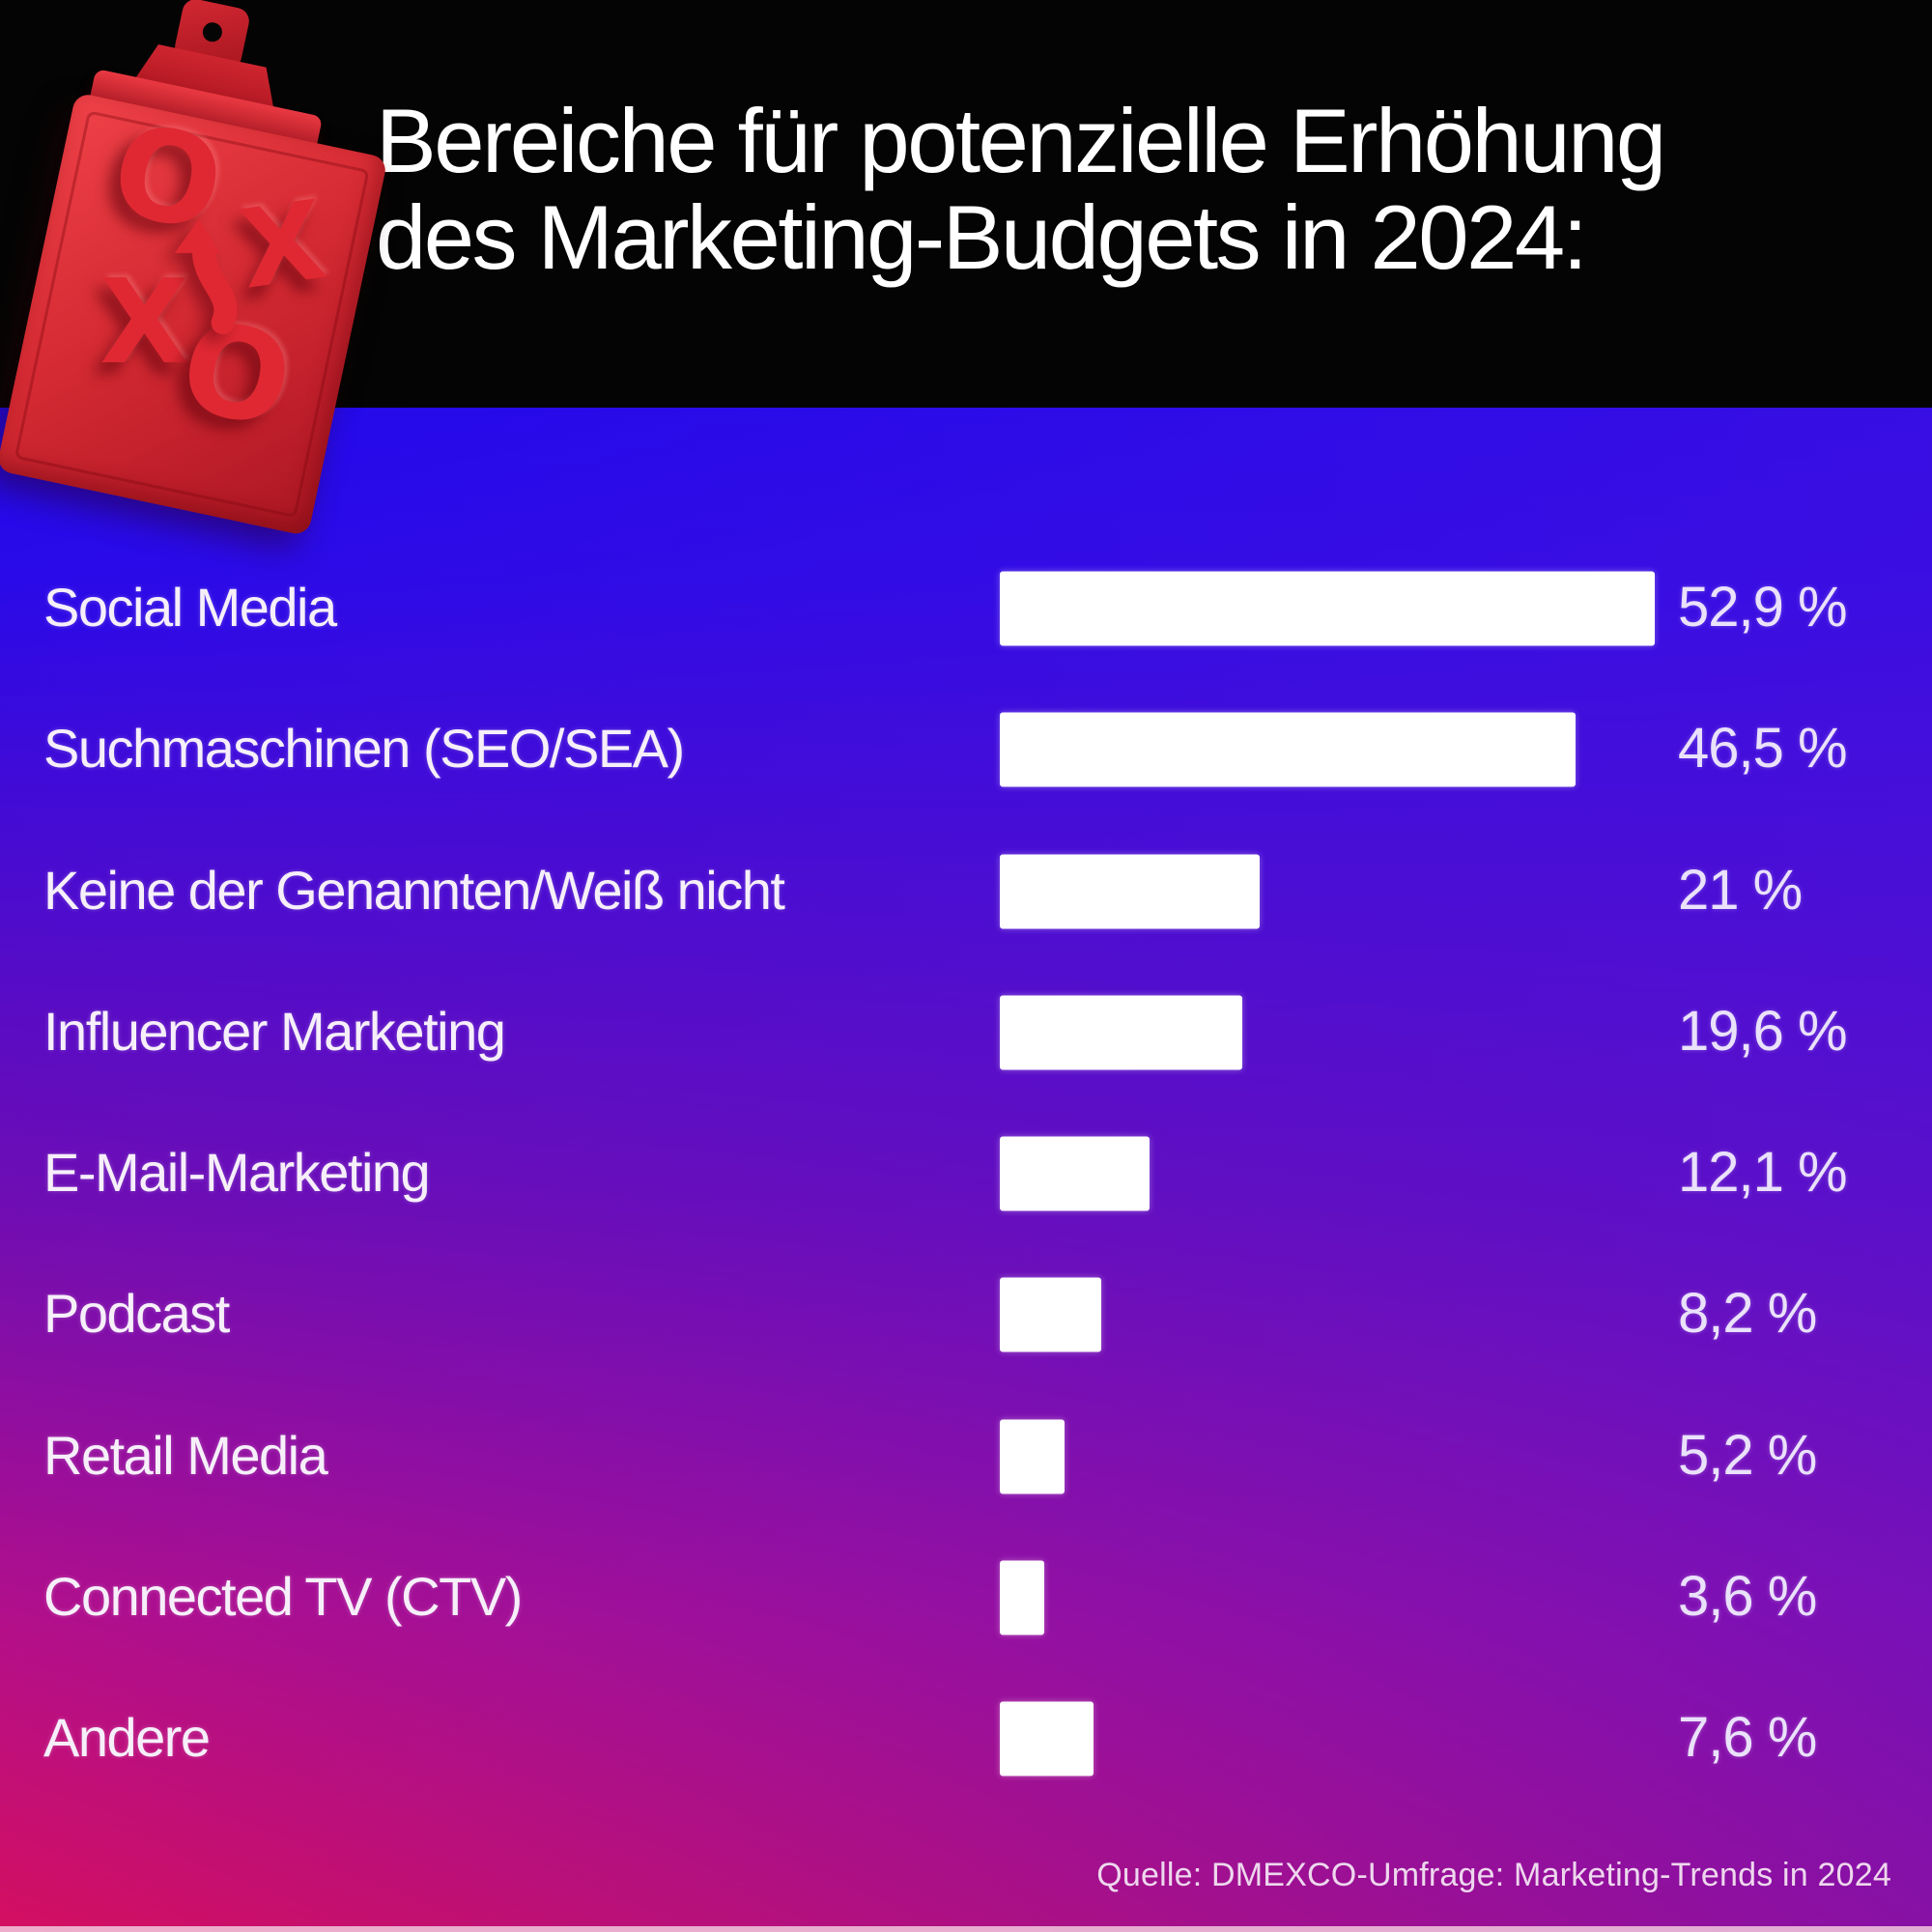 The image size is (1932, 1932). I want to click on chart-row: Social Media 52,9 %, so click(966, 609).